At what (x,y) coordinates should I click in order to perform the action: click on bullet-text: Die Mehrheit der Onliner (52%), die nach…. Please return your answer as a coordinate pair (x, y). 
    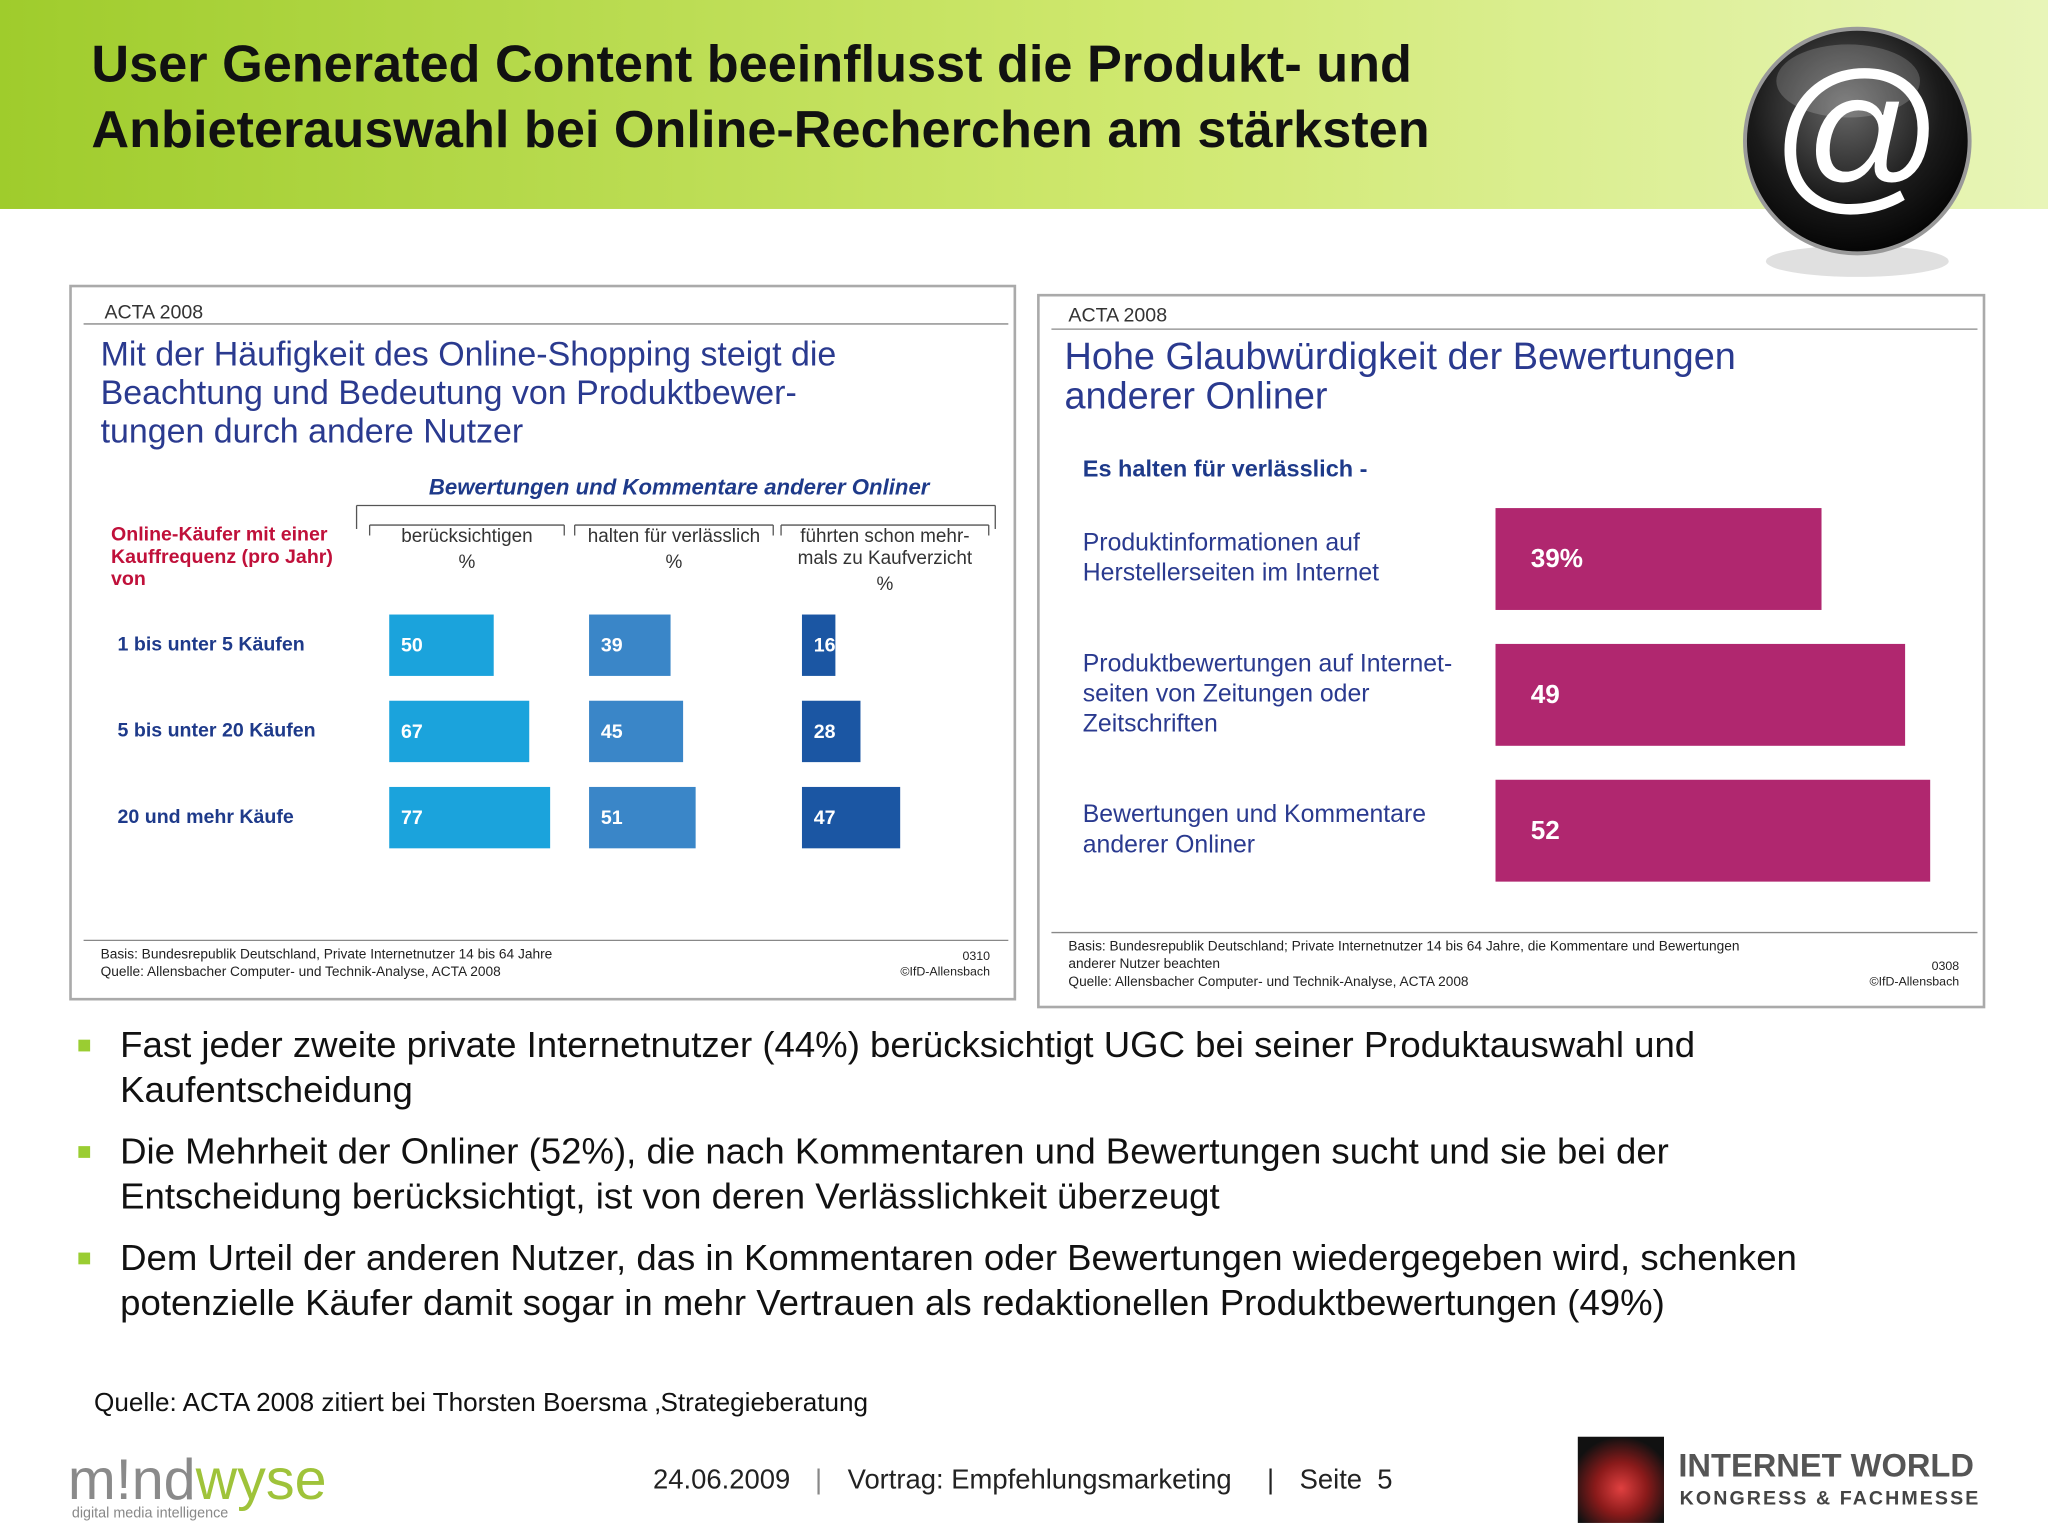
    Looking at the image, I should click on (894, 1151).